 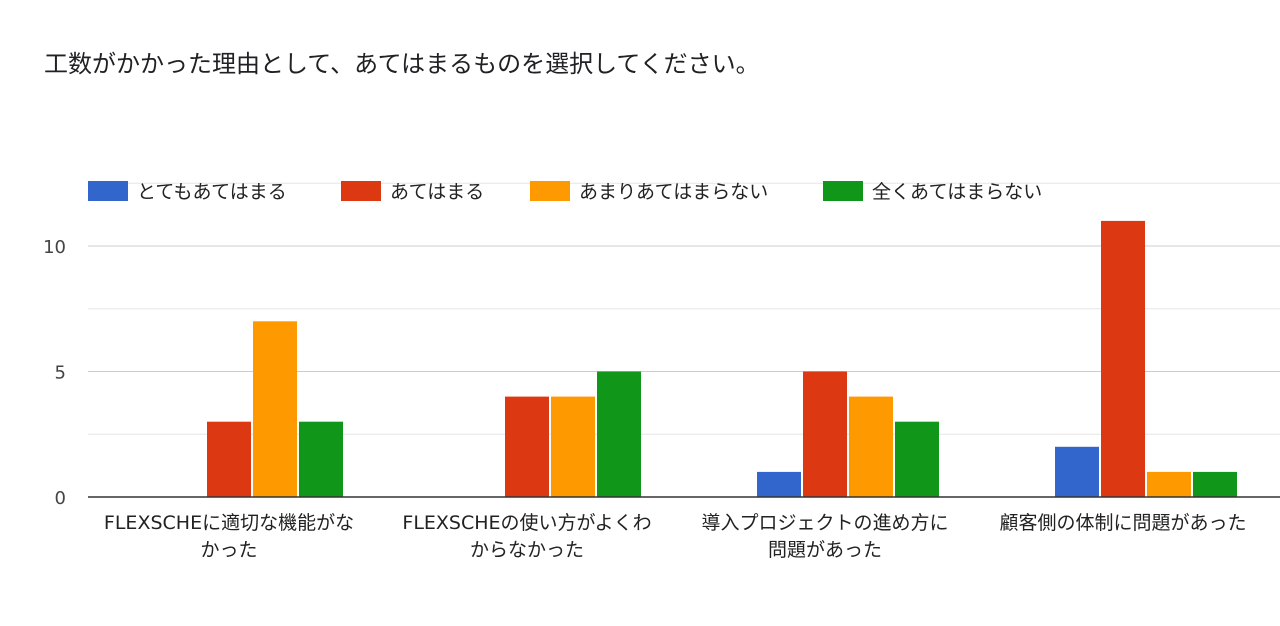 What do you see at coordinates (60, 373) in the screenshot?
I see `y-tick-label: 5` at bounding box center [60, 373].